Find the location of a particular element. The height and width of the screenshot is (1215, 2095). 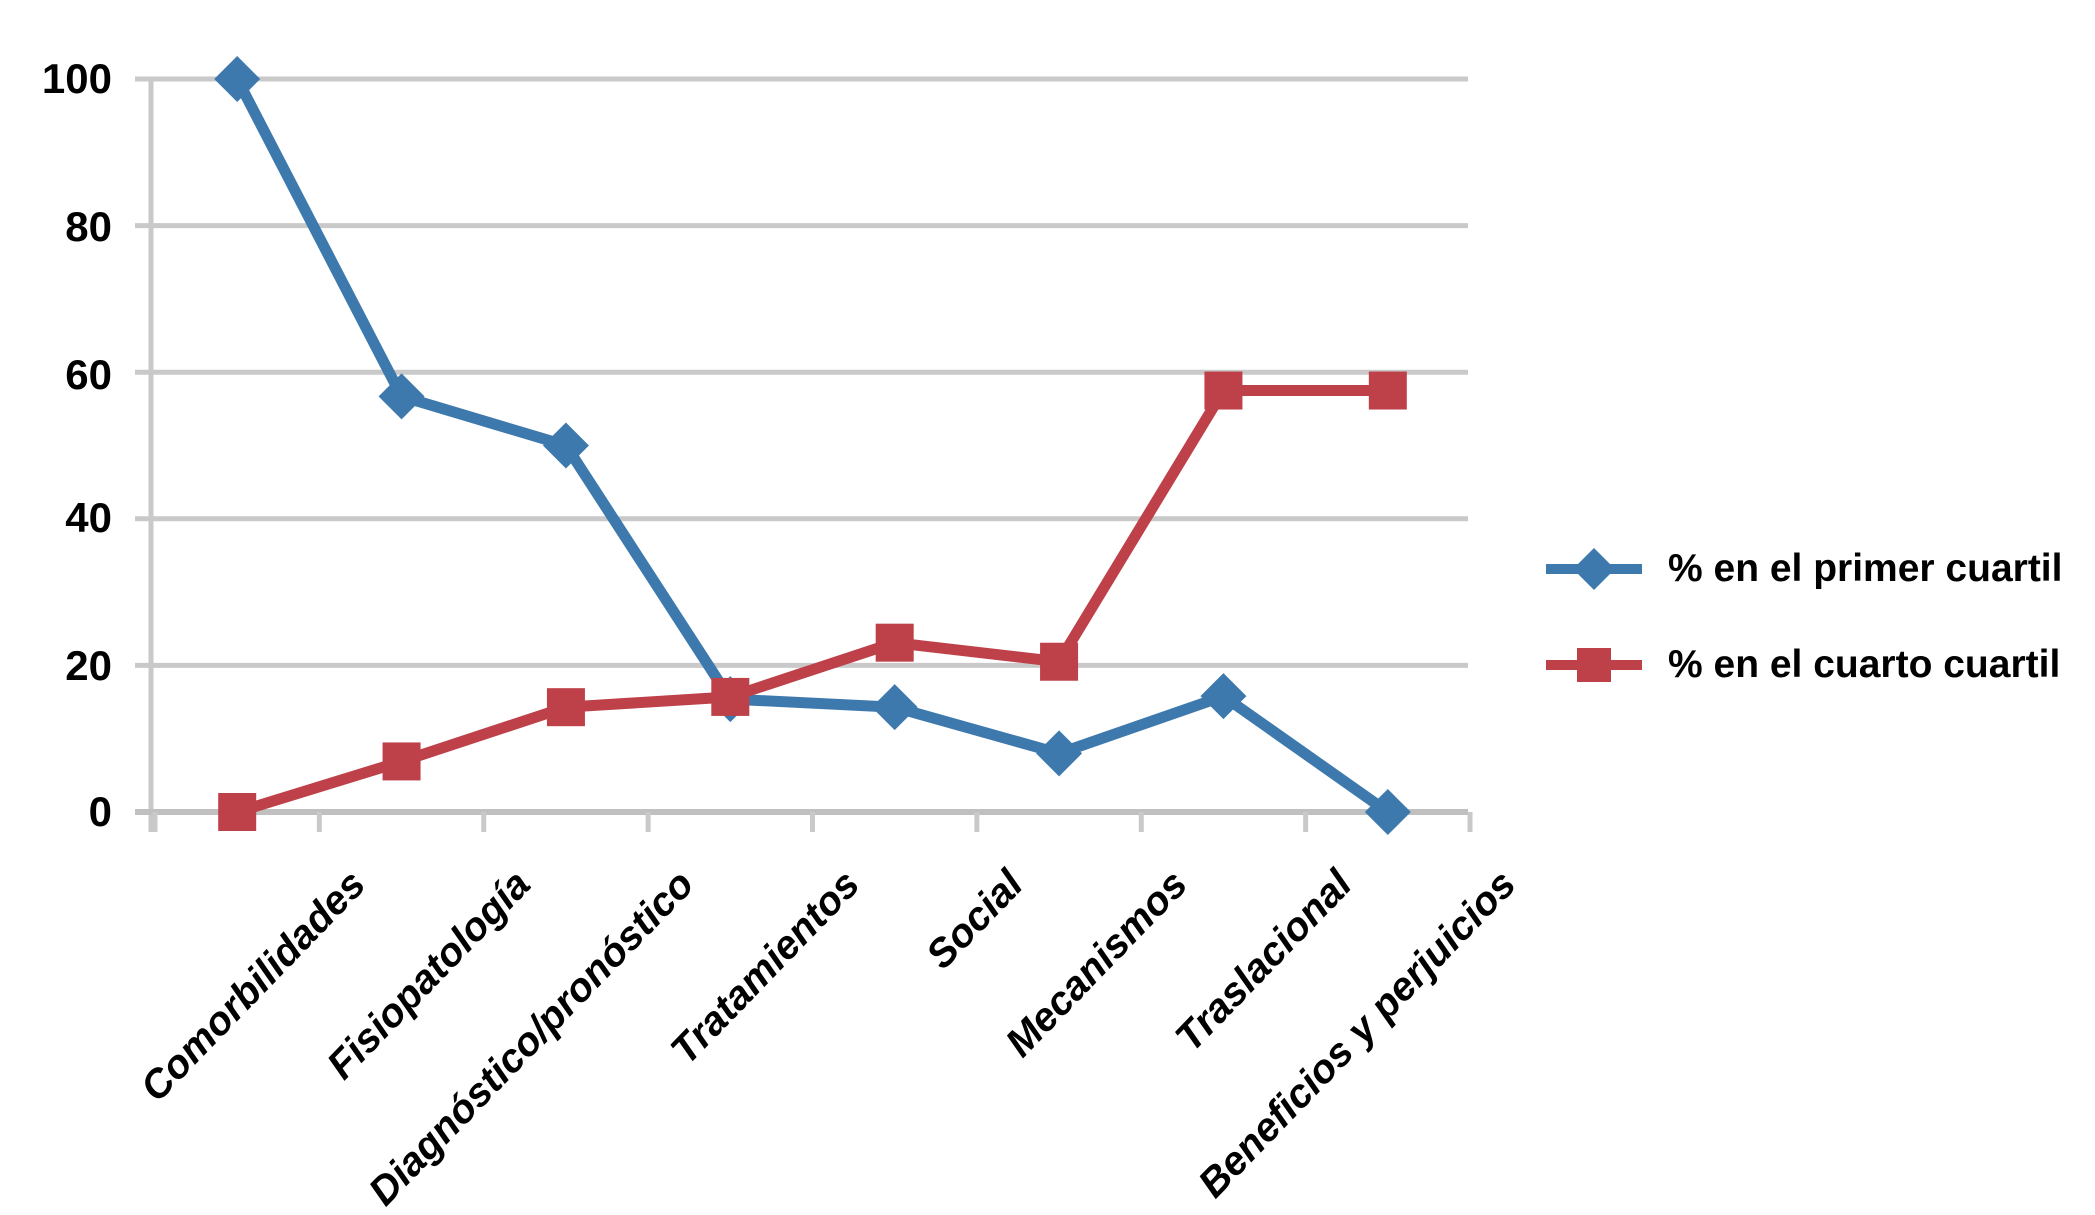

y-axis-tick-label: 0 is located at coordinates (100, 811).